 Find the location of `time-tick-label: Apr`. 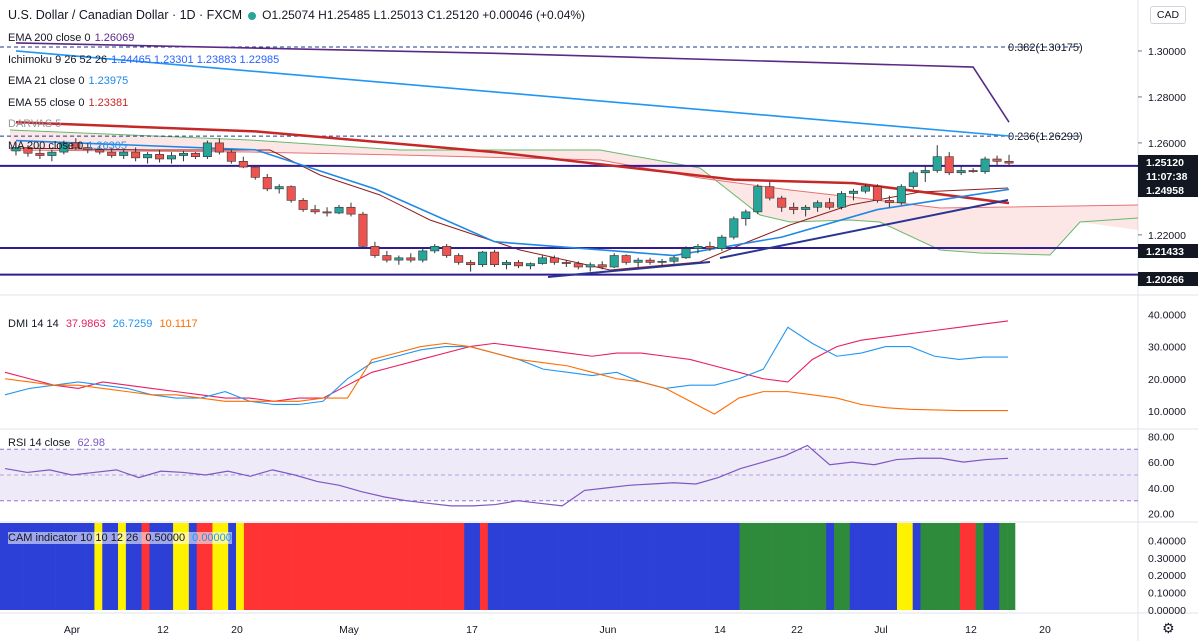

time-tick-label: Apr is located at coordinates (72, 630).